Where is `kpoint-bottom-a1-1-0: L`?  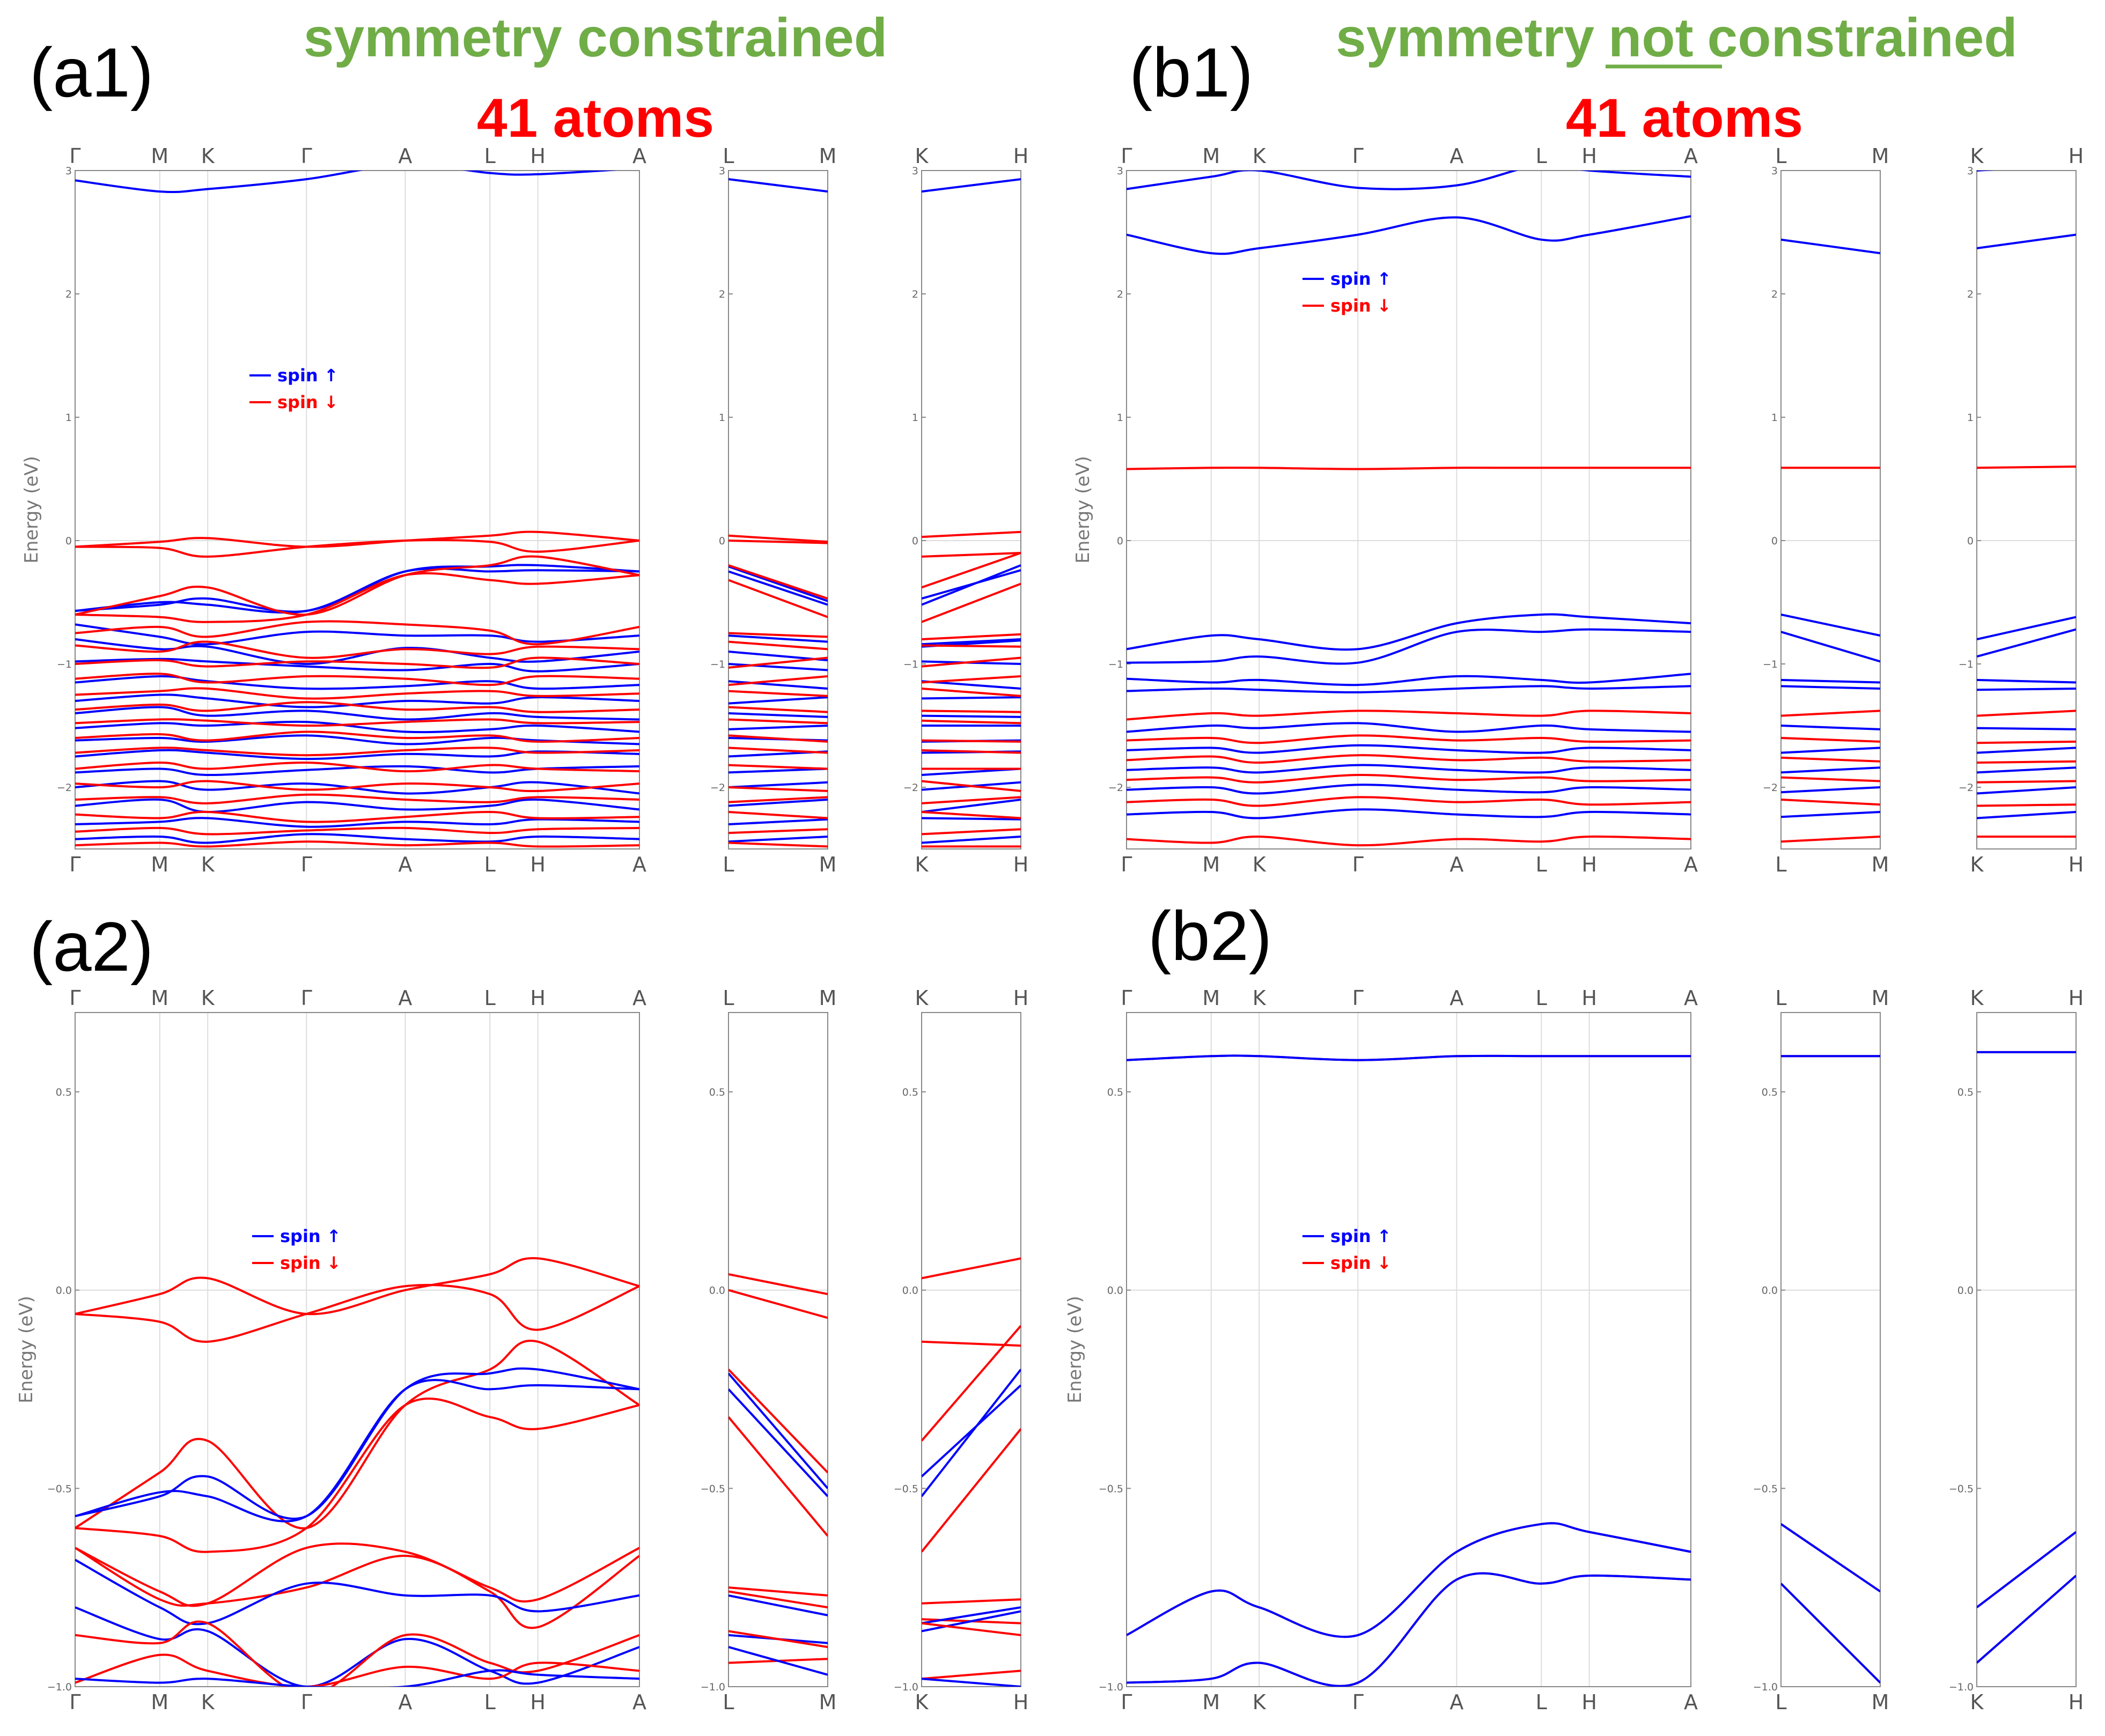
kpoint-bottom-a1-1-0: L is located at coordinates (729, 865).